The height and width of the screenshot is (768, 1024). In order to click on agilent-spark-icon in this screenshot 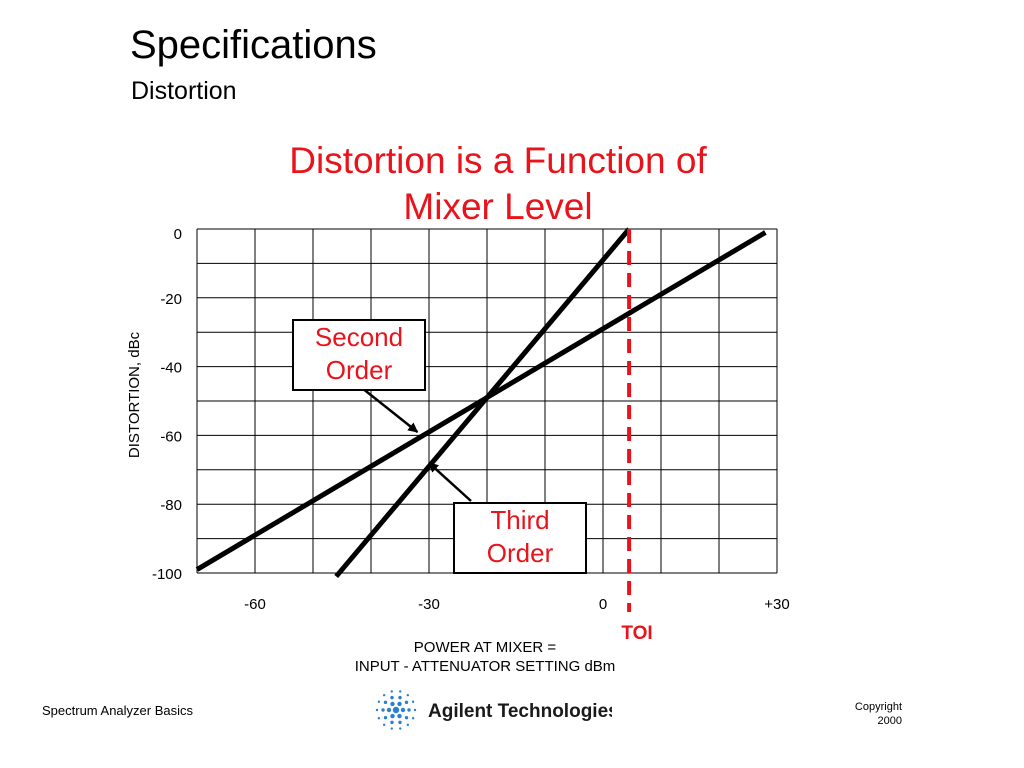, I will do `click(396, 710)`.